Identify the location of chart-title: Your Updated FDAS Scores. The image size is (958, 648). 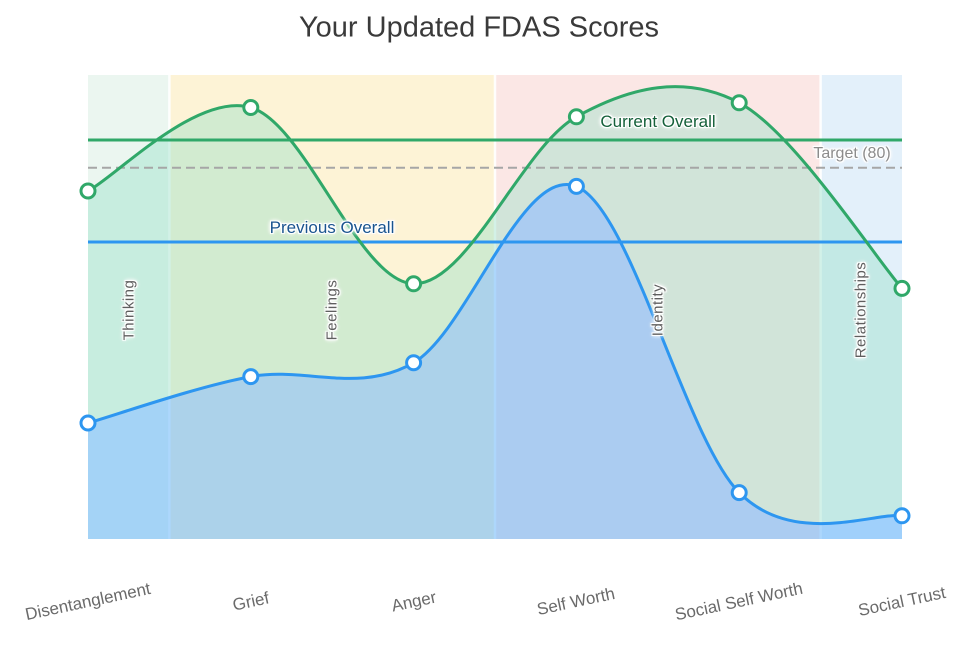
(479, 27).